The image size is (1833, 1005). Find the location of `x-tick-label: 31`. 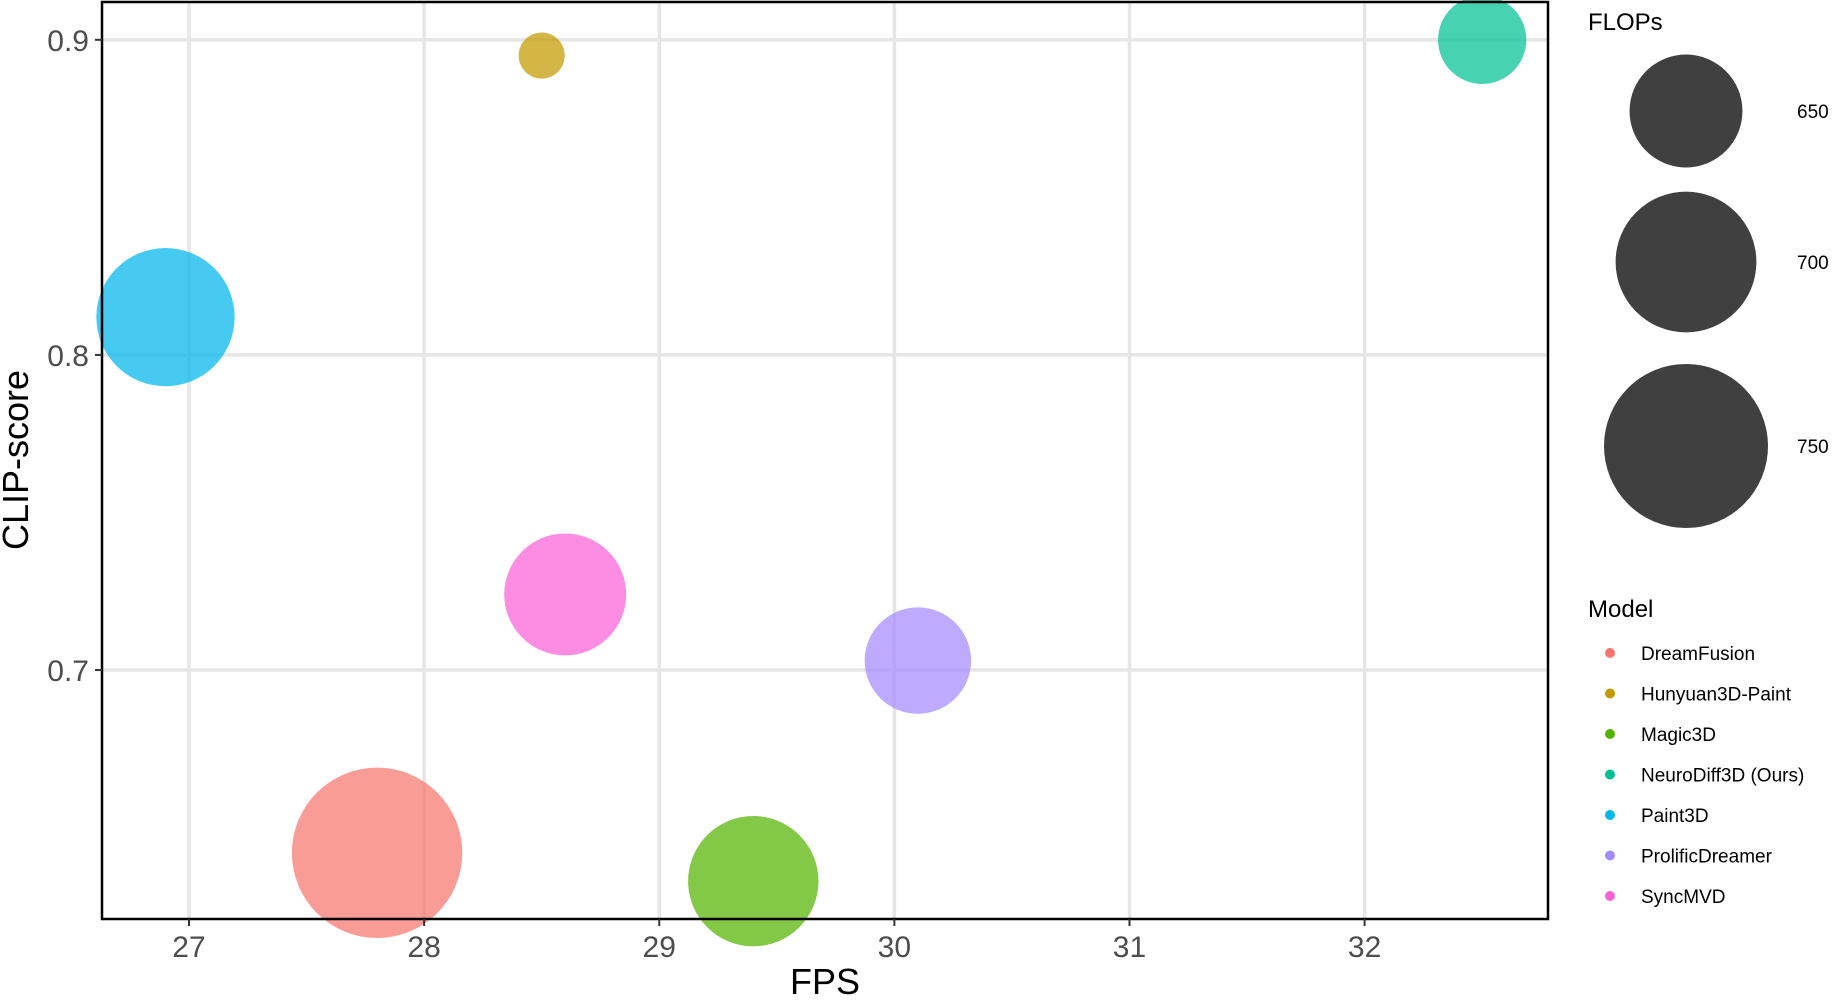

x-tick-label: 31 is located at coordinates (1129, 947).